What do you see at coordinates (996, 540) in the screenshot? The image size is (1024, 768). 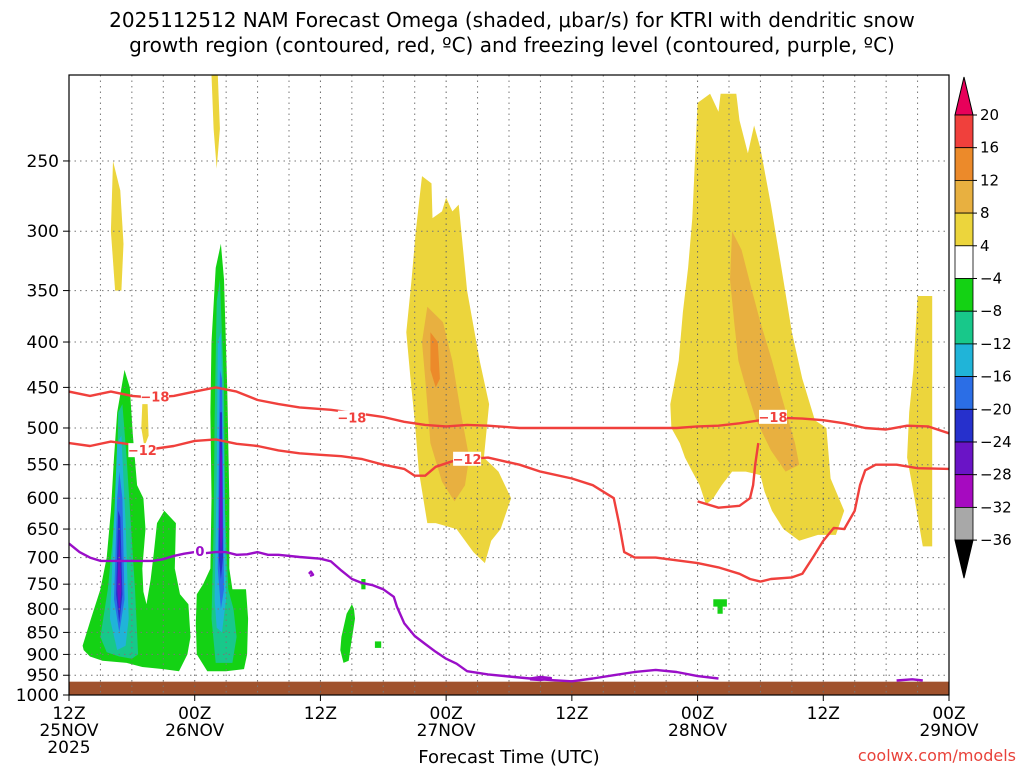 I see `colorbar-label-13: −36` at bounding box center [996, 540].